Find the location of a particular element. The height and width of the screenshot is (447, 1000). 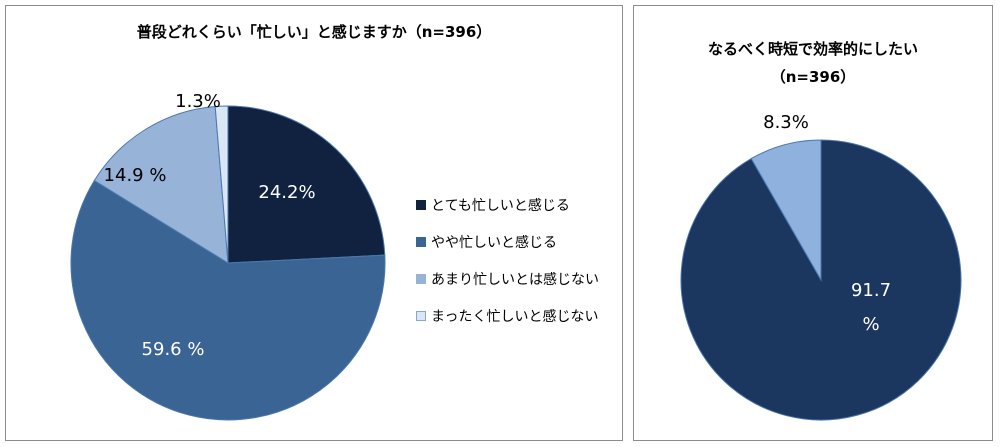

data-label: 8.3% is located at coordinates (786, 122).